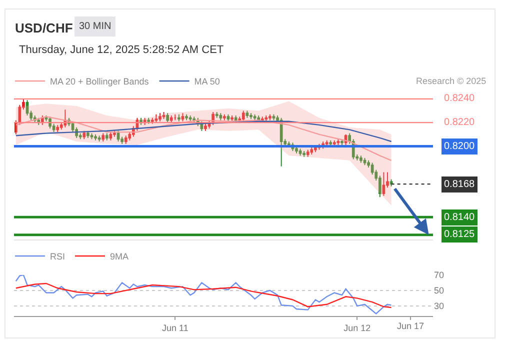 The image size is (510, 346). Describe the element at coordinates (119, 257) in the screenshot. I see `legend-label: 9MA` at that location.